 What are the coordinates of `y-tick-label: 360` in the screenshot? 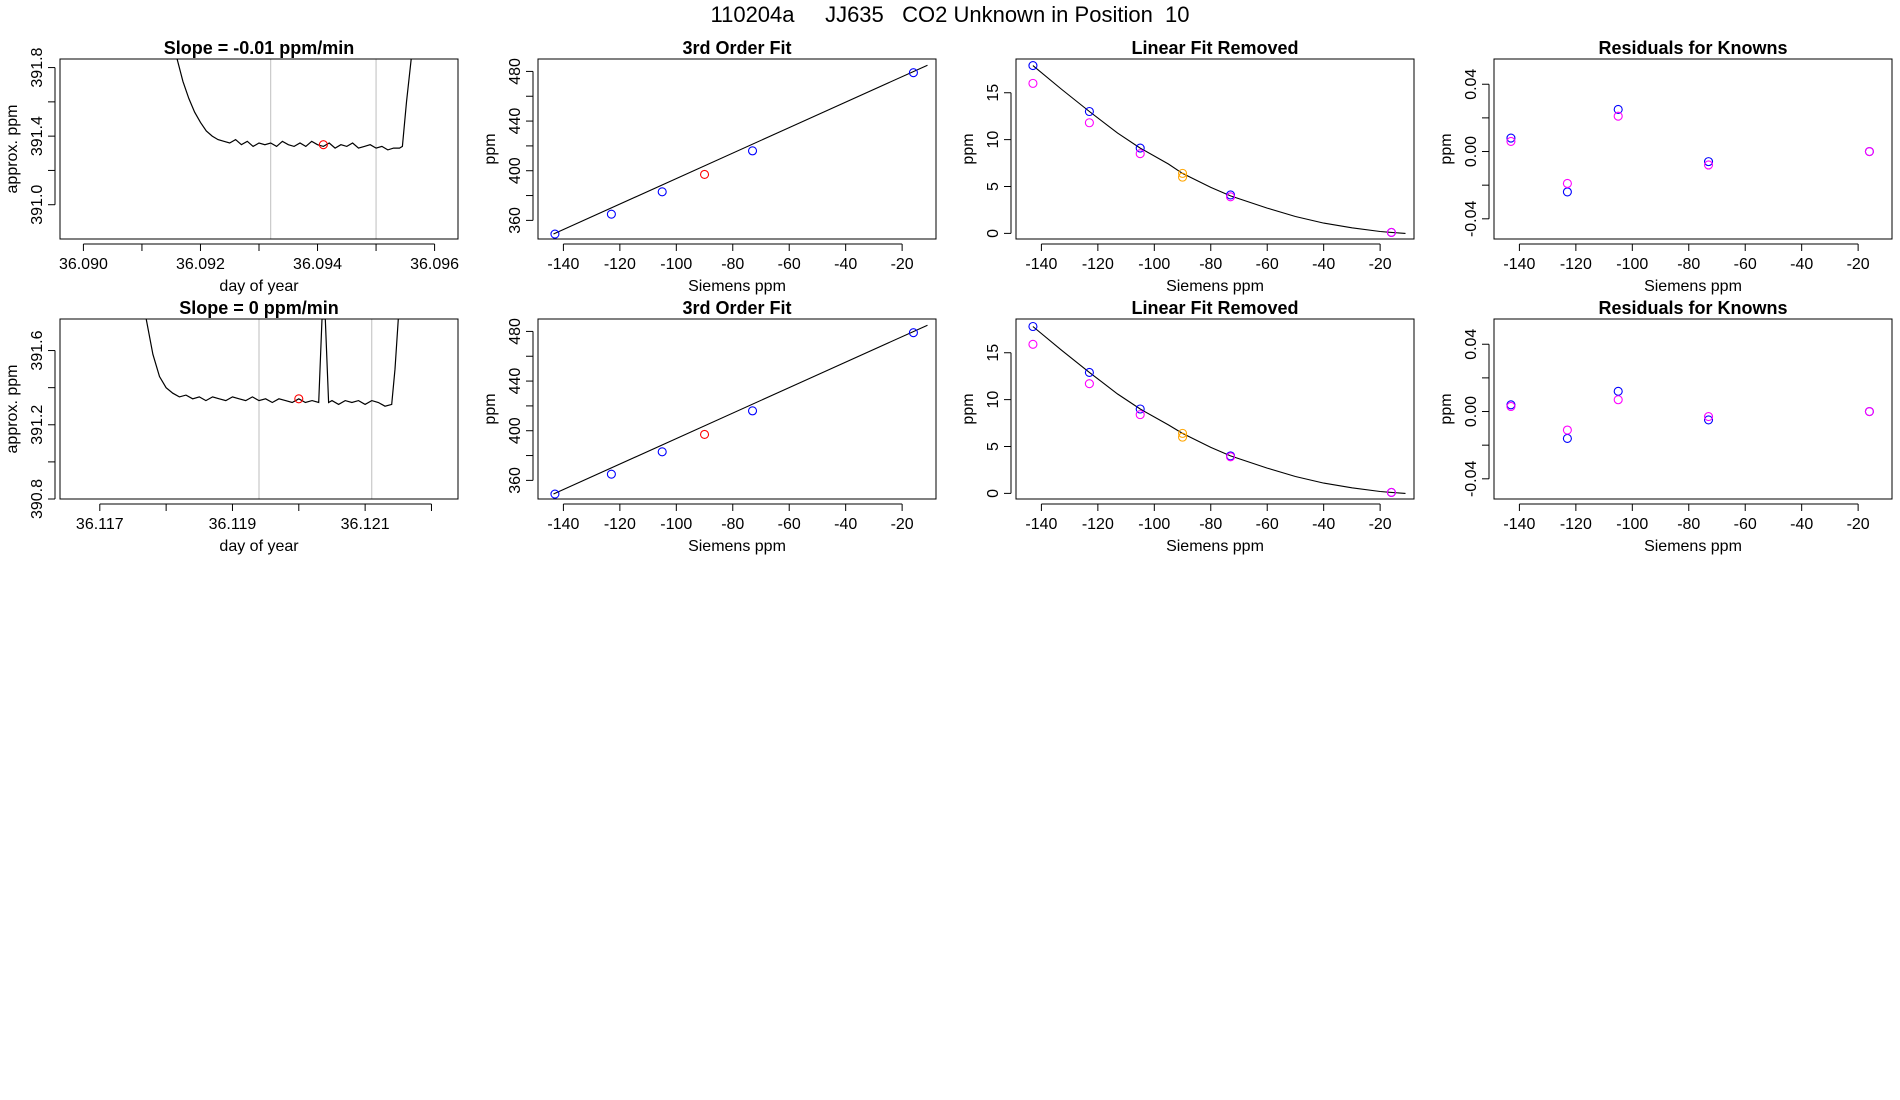 It's located at (515, 480).